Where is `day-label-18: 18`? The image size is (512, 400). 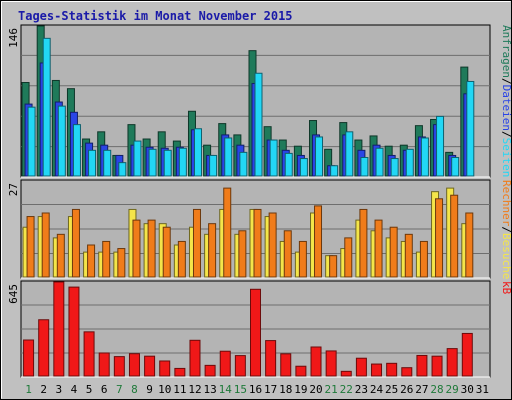 day-label-18: 18 is located at coordinates (285, 389).